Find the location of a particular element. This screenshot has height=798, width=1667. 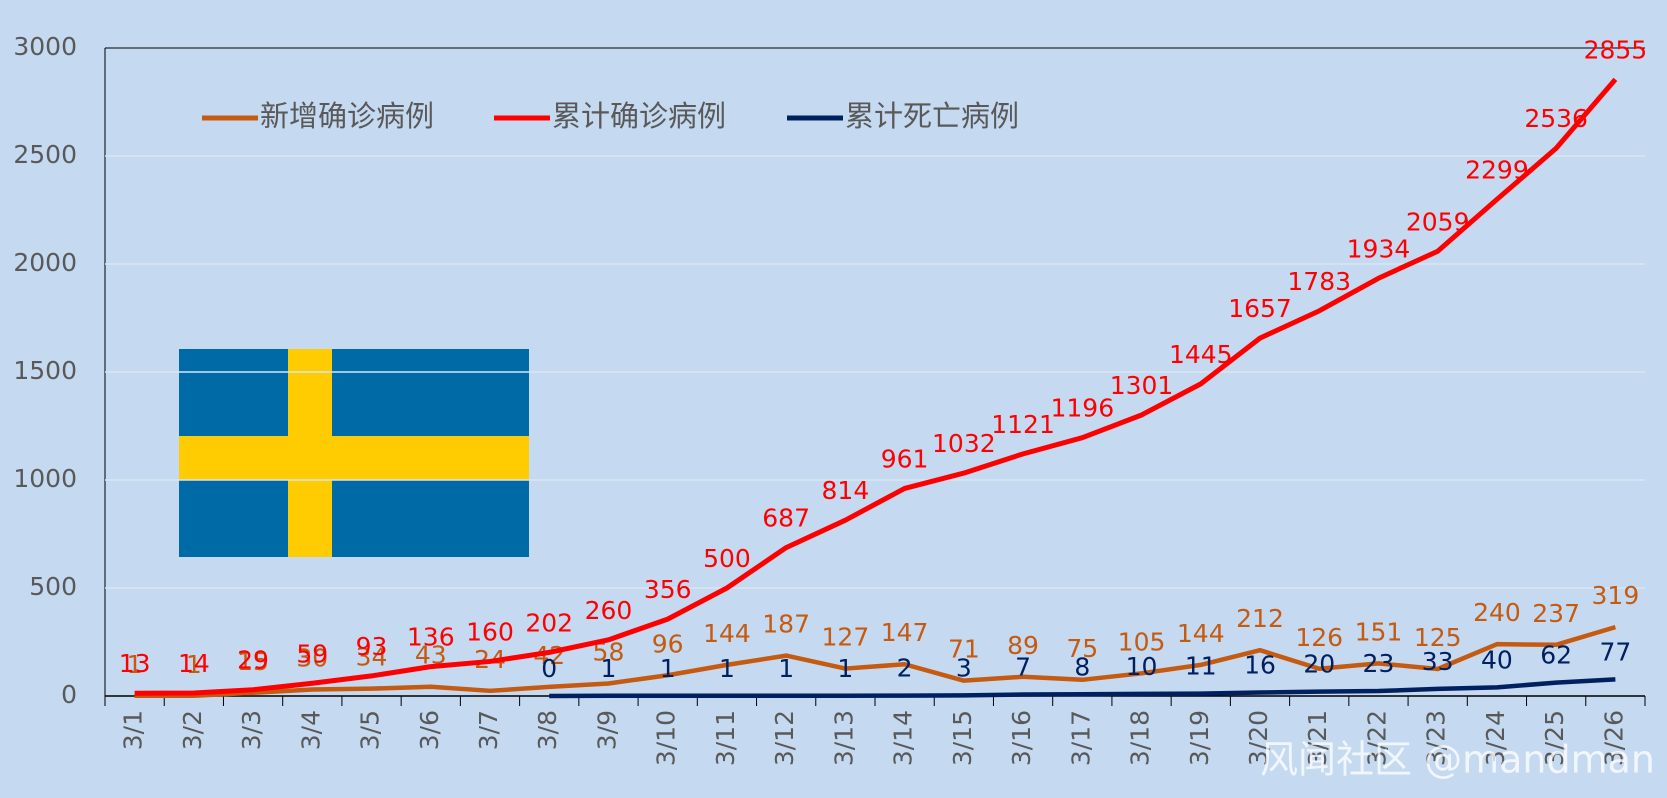

data-label: 14 is located at coordinates (194, 663).